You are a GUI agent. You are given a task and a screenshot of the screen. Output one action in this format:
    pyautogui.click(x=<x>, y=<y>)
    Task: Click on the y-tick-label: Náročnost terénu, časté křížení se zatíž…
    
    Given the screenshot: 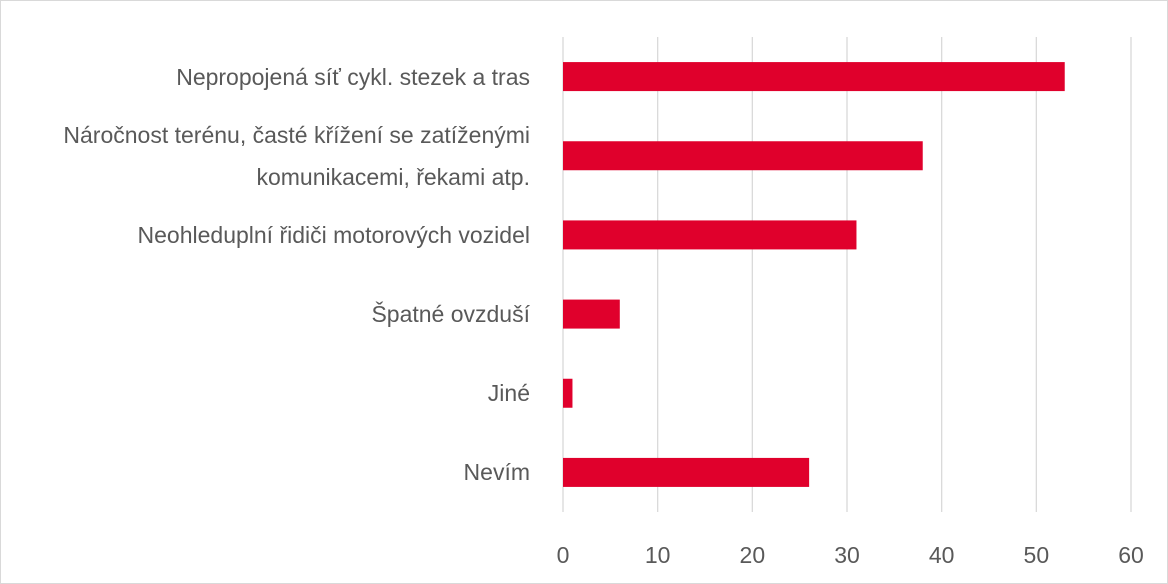 What is the action you would take?
    pyautogui.click(x=296, y=155)
    